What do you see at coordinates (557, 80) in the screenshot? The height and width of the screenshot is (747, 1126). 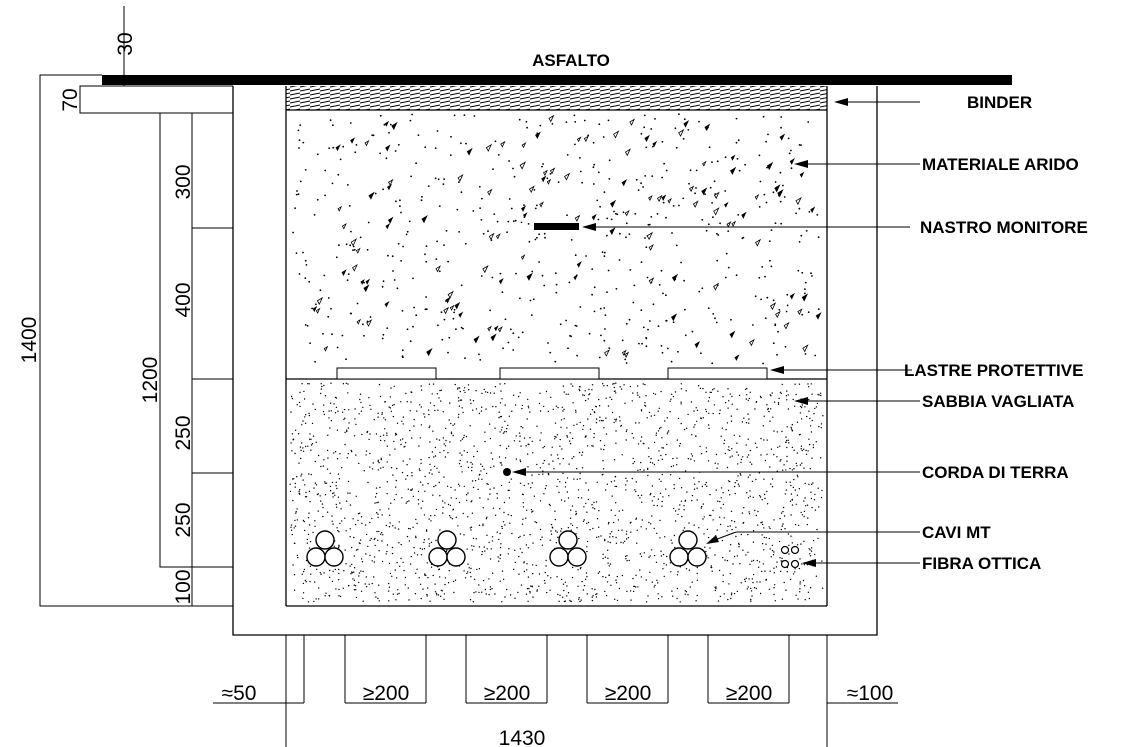 I see `asphalt-layer` at bounding box center [557, 80].